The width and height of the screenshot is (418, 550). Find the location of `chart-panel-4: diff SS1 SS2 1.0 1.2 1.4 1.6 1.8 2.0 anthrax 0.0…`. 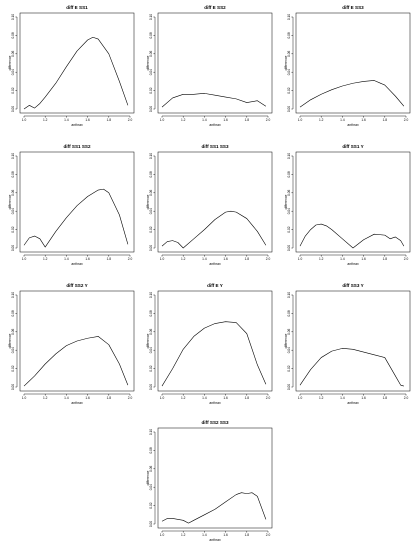

chart-panel-4: diff SS1 SS2 1.0 1.2 1.4 1.6 1.8 2.0 anthrax 0.0… is located at coordinates (71, 205).